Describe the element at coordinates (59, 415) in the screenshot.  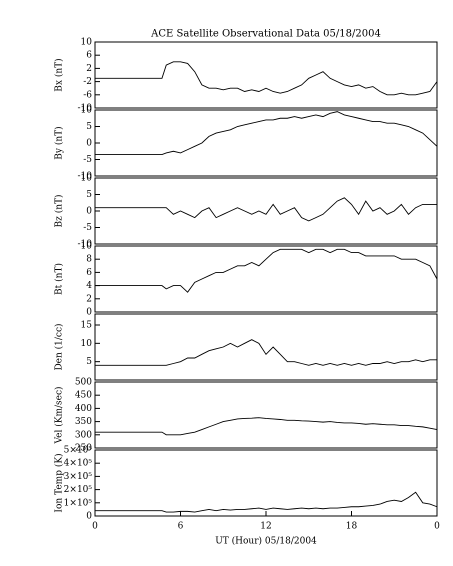
I see `y-axis-label: Vel (Km/sec)` at that location.